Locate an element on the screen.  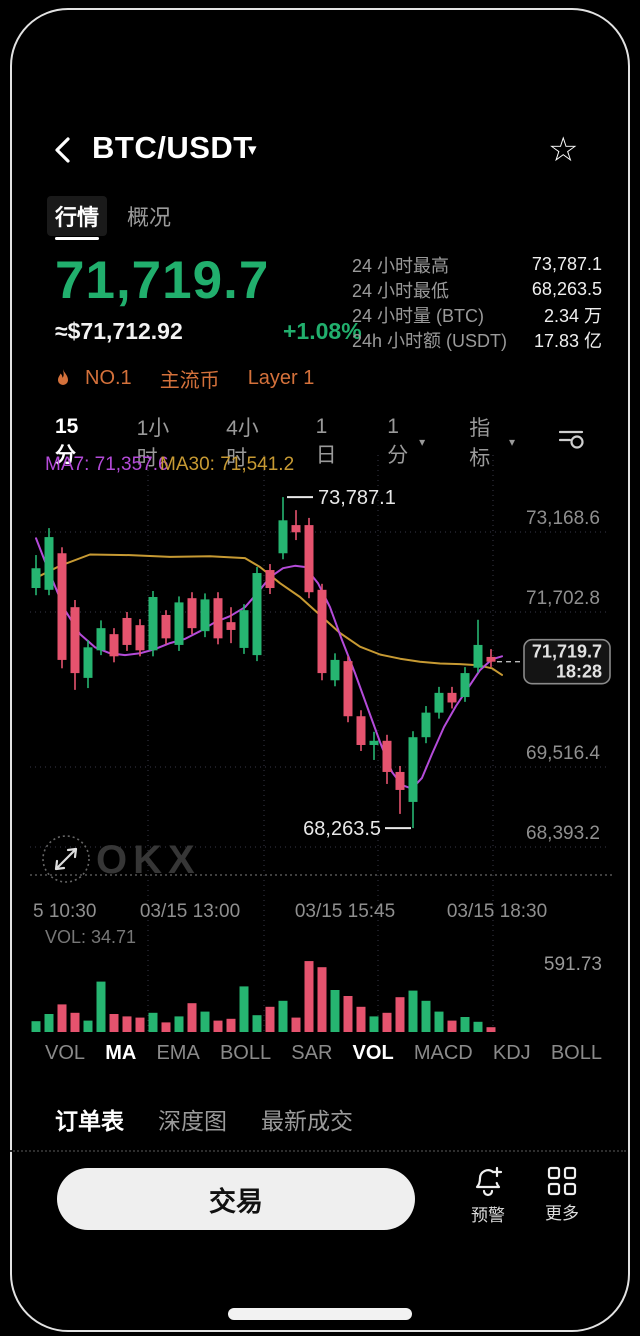
back-chevron-icon is located at coordinates (62, 150).